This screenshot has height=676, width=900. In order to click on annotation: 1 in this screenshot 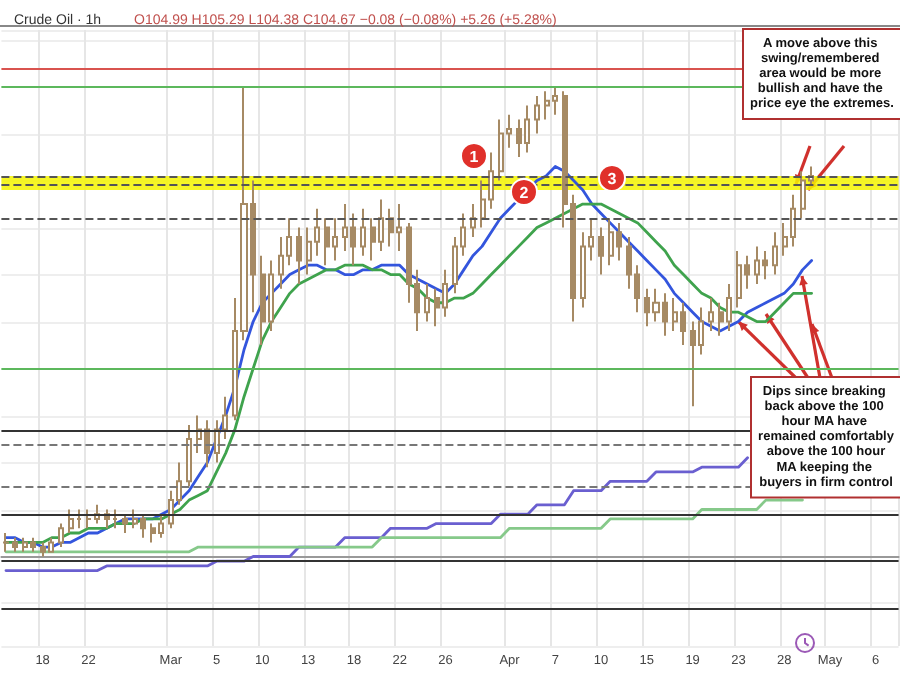, I will do `click(474, 157)`.